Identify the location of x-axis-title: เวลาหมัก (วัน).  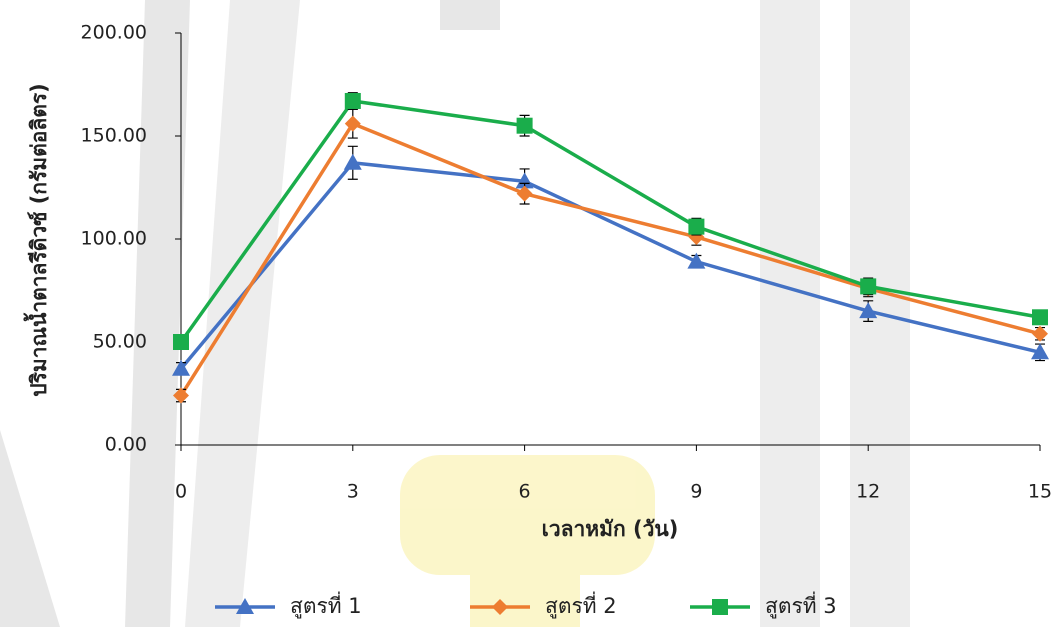
(610, 529).